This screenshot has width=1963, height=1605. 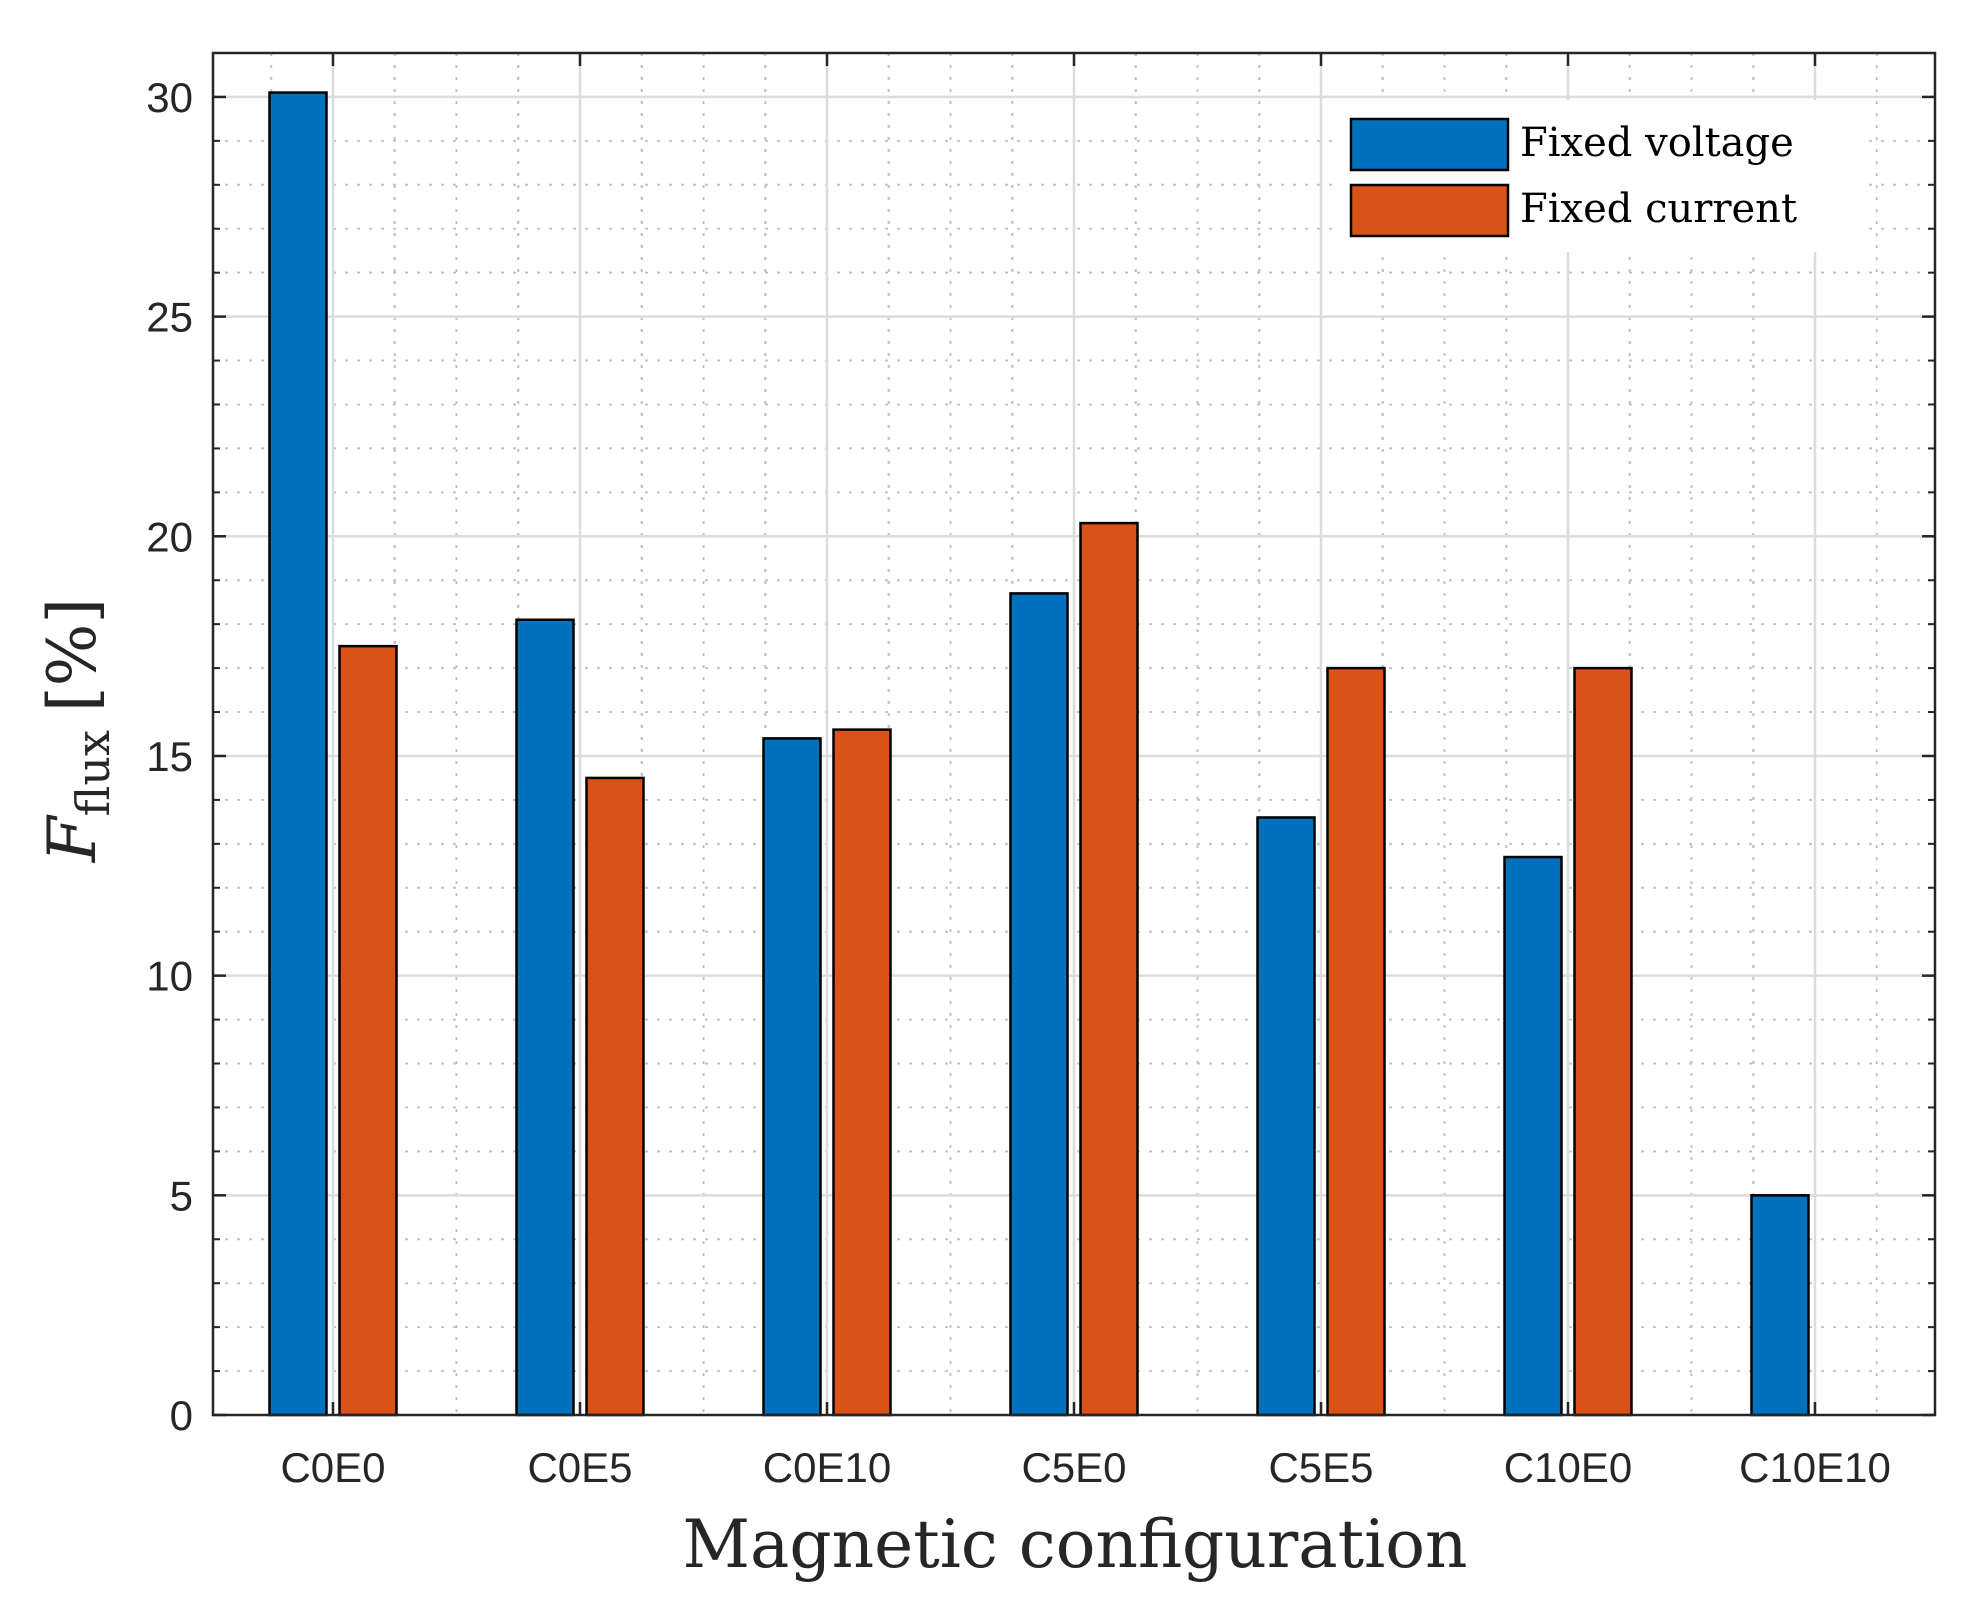 I want to click on bar-fixed-voltage-c0e5, so click(x=545, y=1017).